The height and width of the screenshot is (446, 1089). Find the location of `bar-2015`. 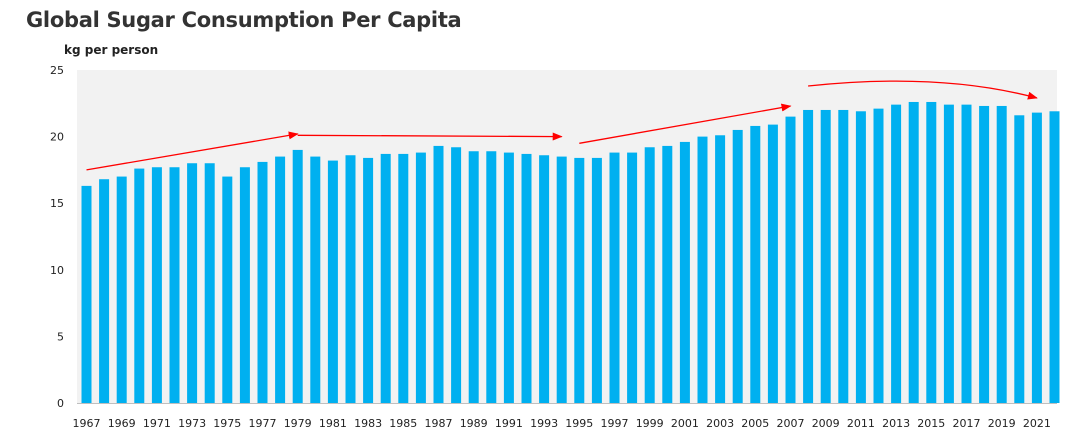

bar-2015 is located at coordinates (931, 252).